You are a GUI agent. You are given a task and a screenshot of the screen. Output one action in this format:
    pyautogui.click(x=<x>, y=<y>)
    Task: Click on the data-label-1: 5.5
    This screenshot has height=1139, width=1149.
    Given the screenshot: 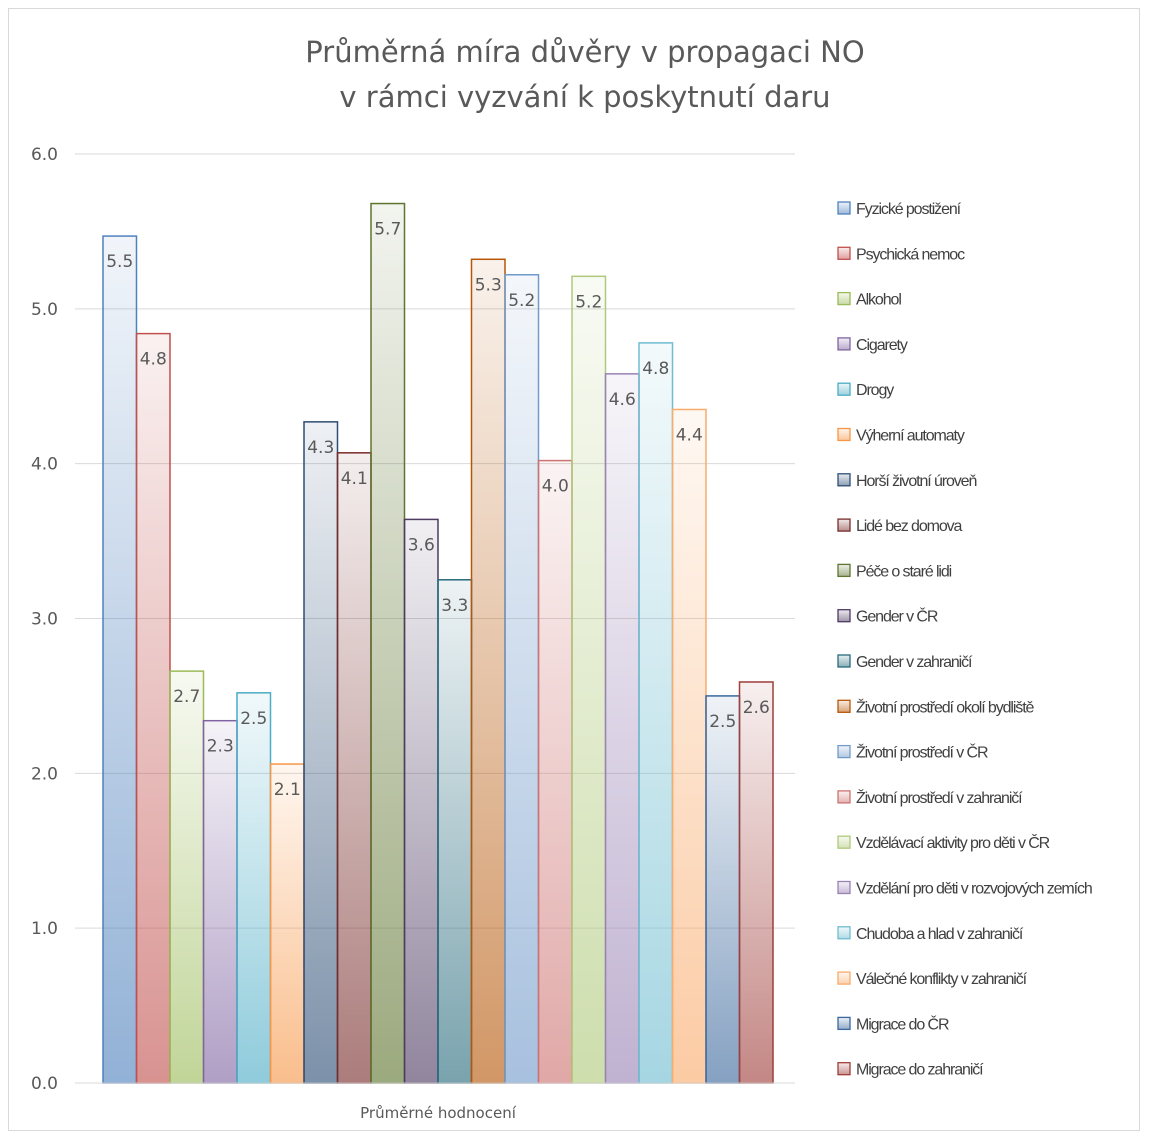 What is the action you would take?
    pyautogui.click(x=119, y=262)
    